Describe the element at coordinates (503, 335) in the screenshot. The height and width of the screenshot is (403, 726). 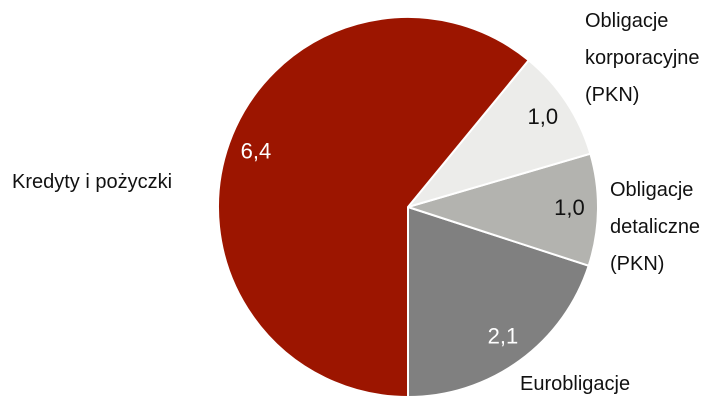
I see `value-label: 2,1` at that location.